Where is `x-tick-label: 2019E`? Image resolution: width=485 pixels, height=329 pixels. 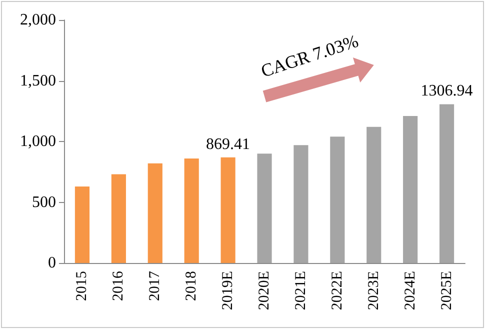 x-tick-label: 2019E is located at coordinates (228, 290).